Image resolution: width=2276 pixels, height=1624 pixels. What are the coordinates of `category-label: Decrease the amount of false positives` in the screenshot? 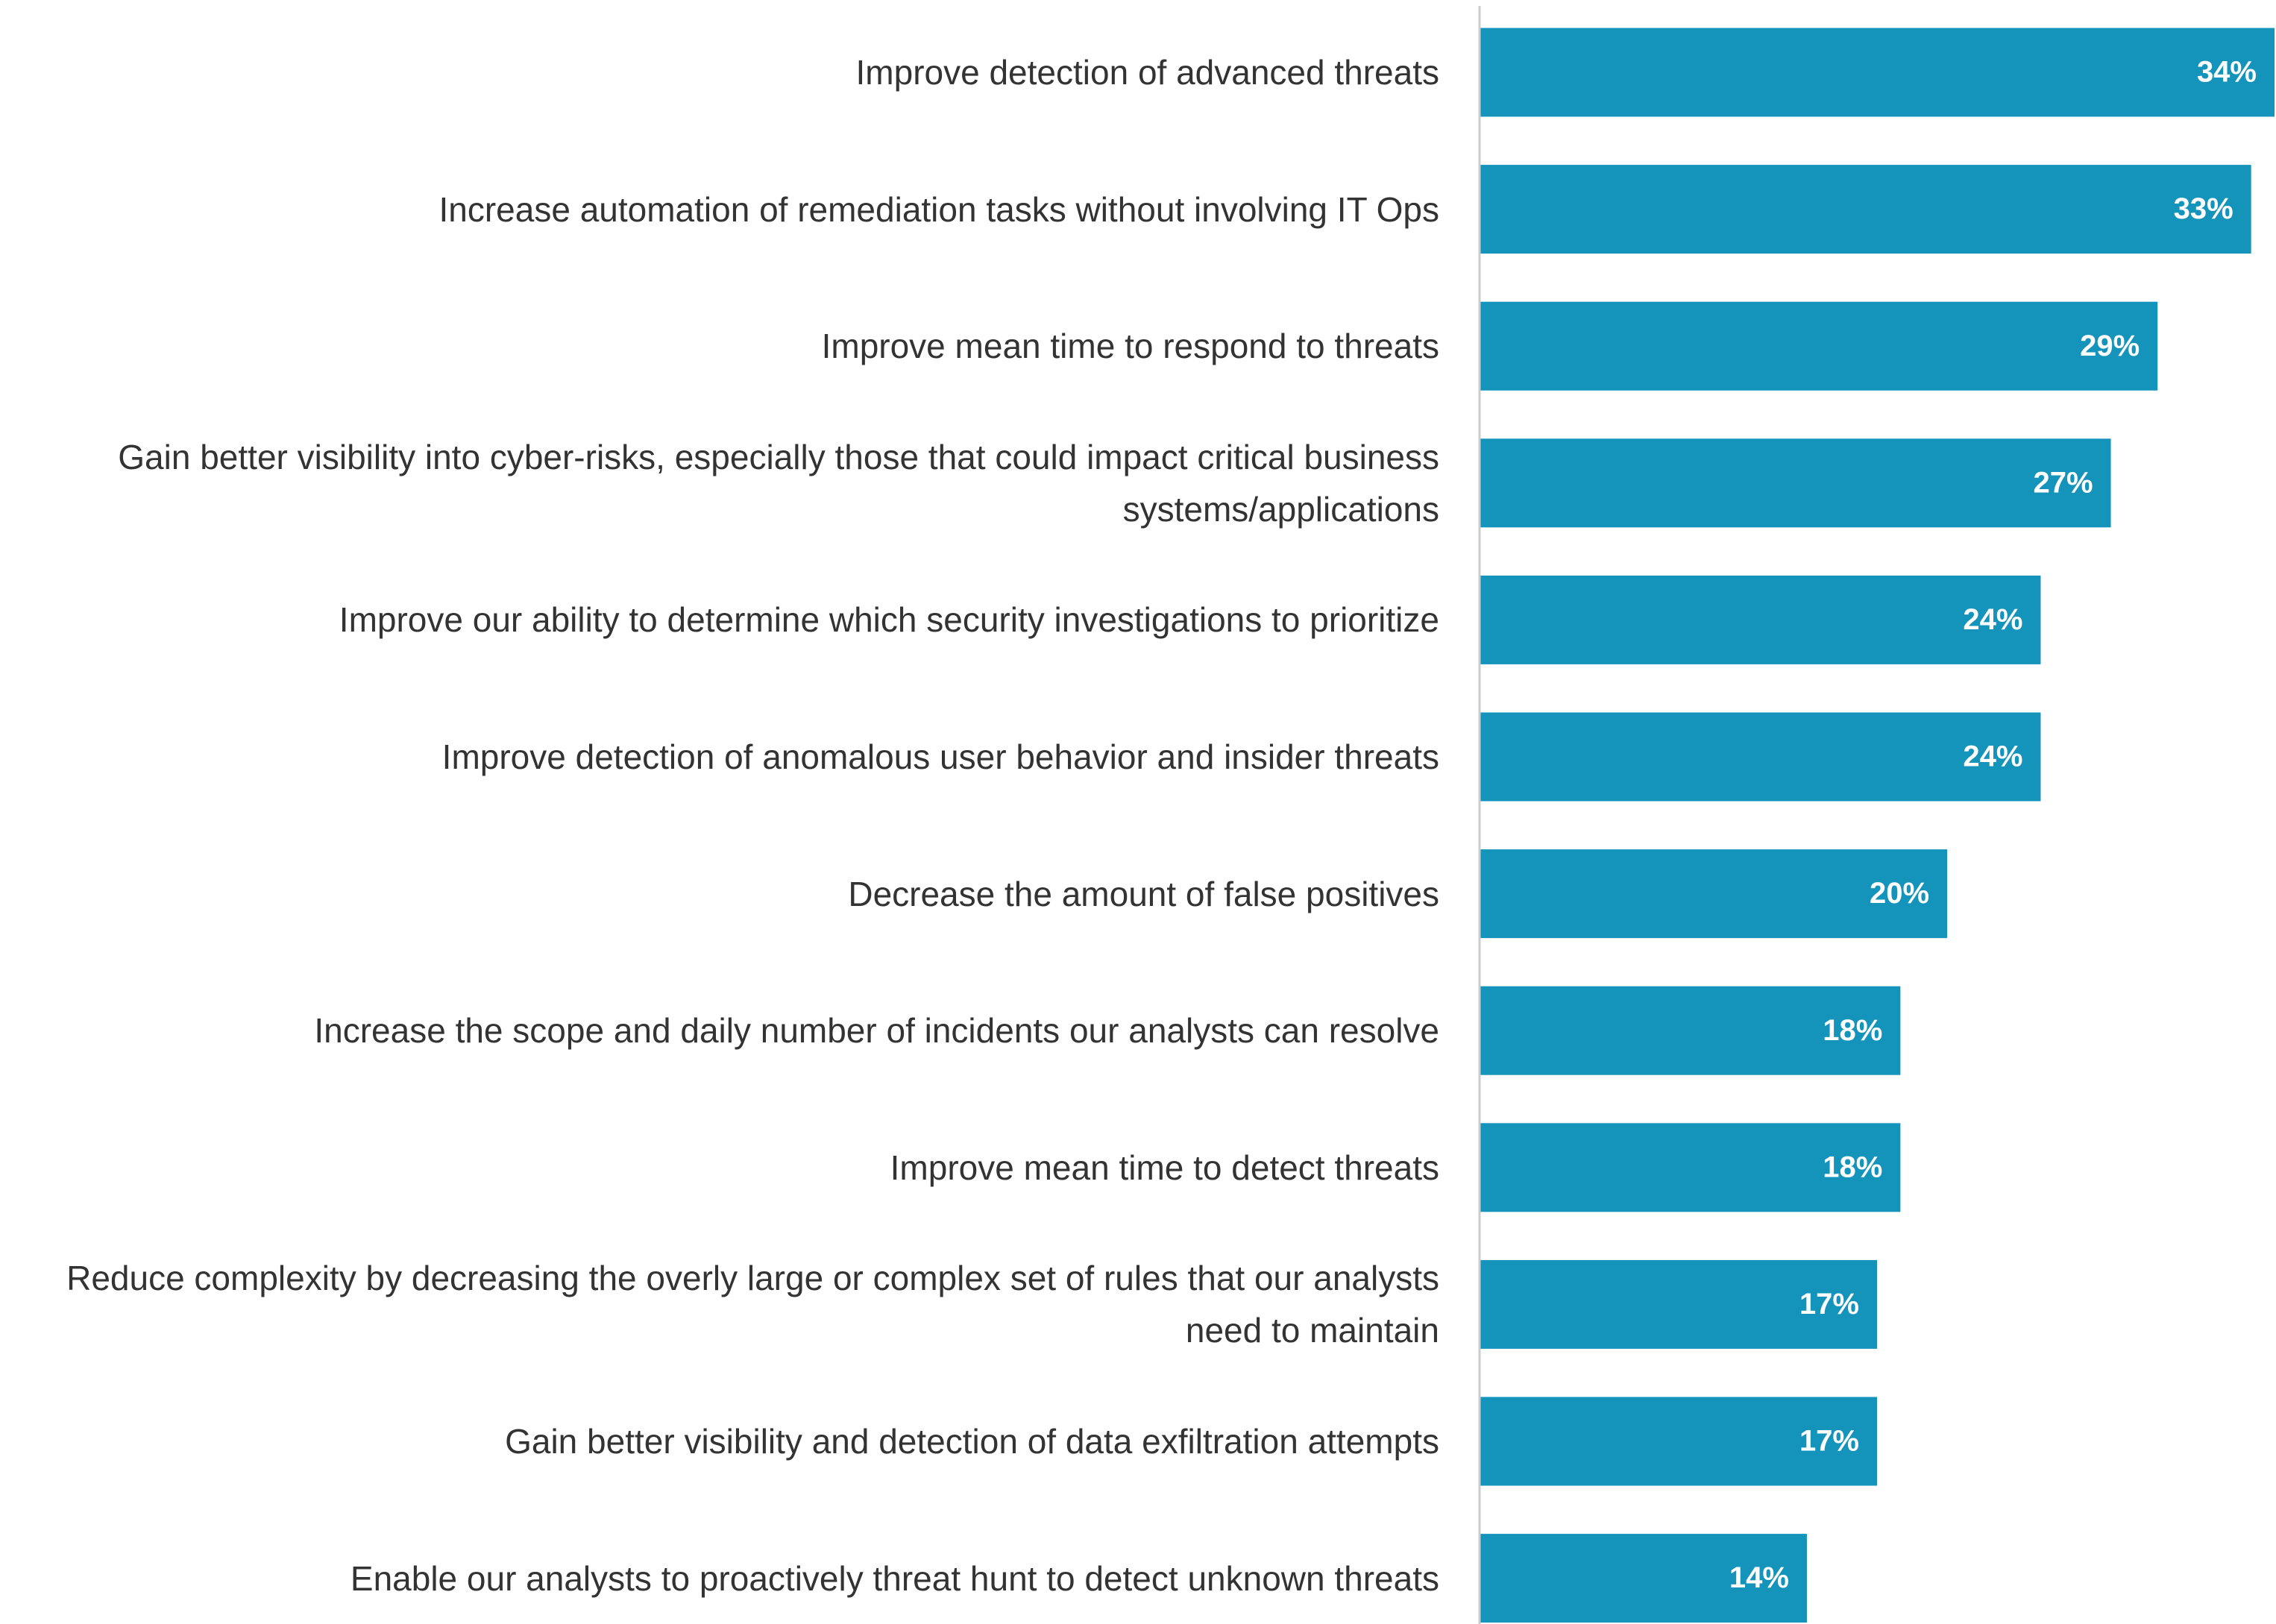 It's located at (1143, 893).